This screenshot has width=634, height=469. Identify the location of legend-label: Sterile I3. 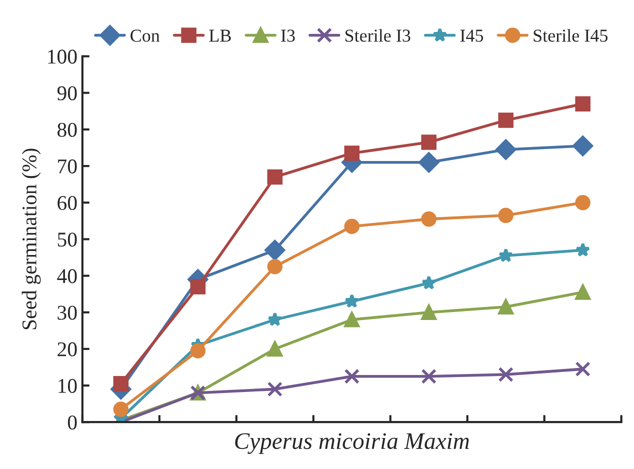
(377, 35).